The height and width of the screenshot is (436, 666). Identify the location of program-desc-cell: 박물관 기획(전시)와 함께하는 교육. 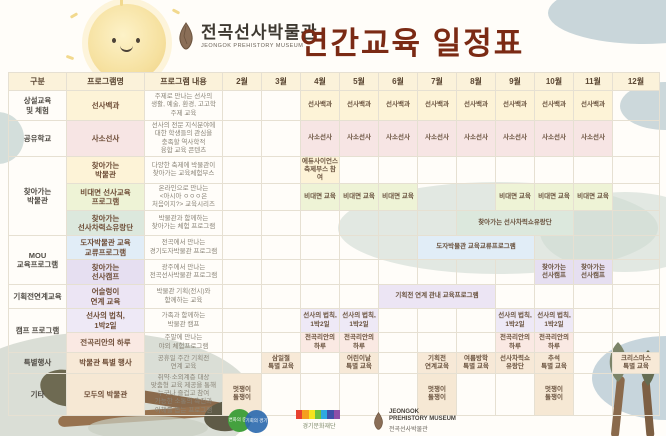
(183, 296).